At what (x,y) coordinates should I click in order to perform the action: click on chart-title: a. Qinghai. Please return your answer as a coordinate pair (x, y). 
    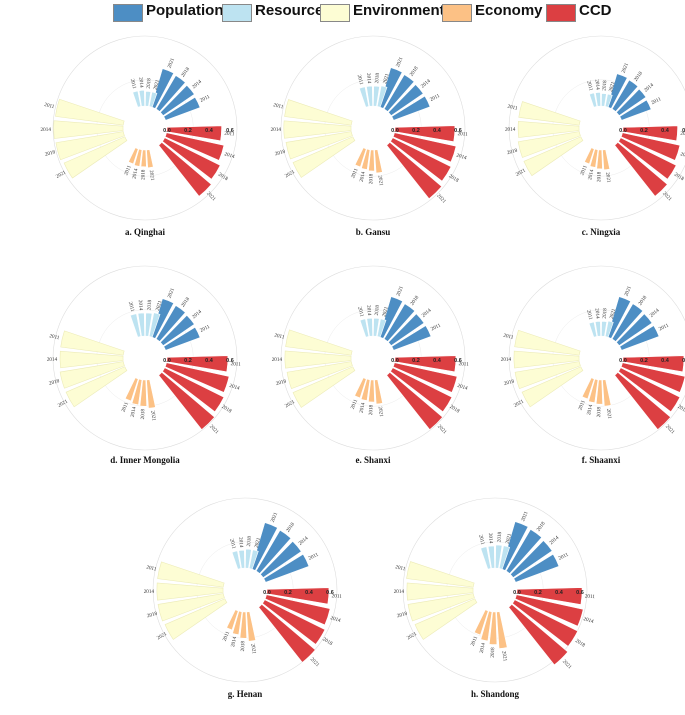
    Looking at the image, I should click on (145, 232).